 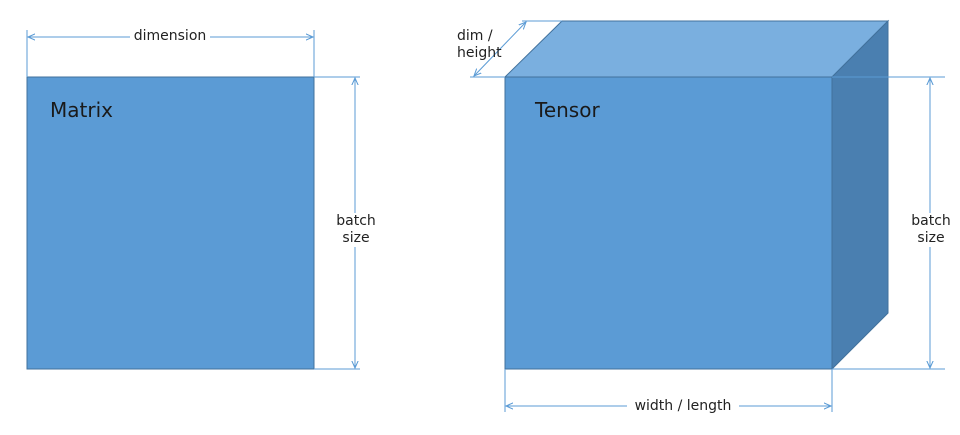 I want to click on matrix-dimension-label: dimension, so click(x=170, y=36).